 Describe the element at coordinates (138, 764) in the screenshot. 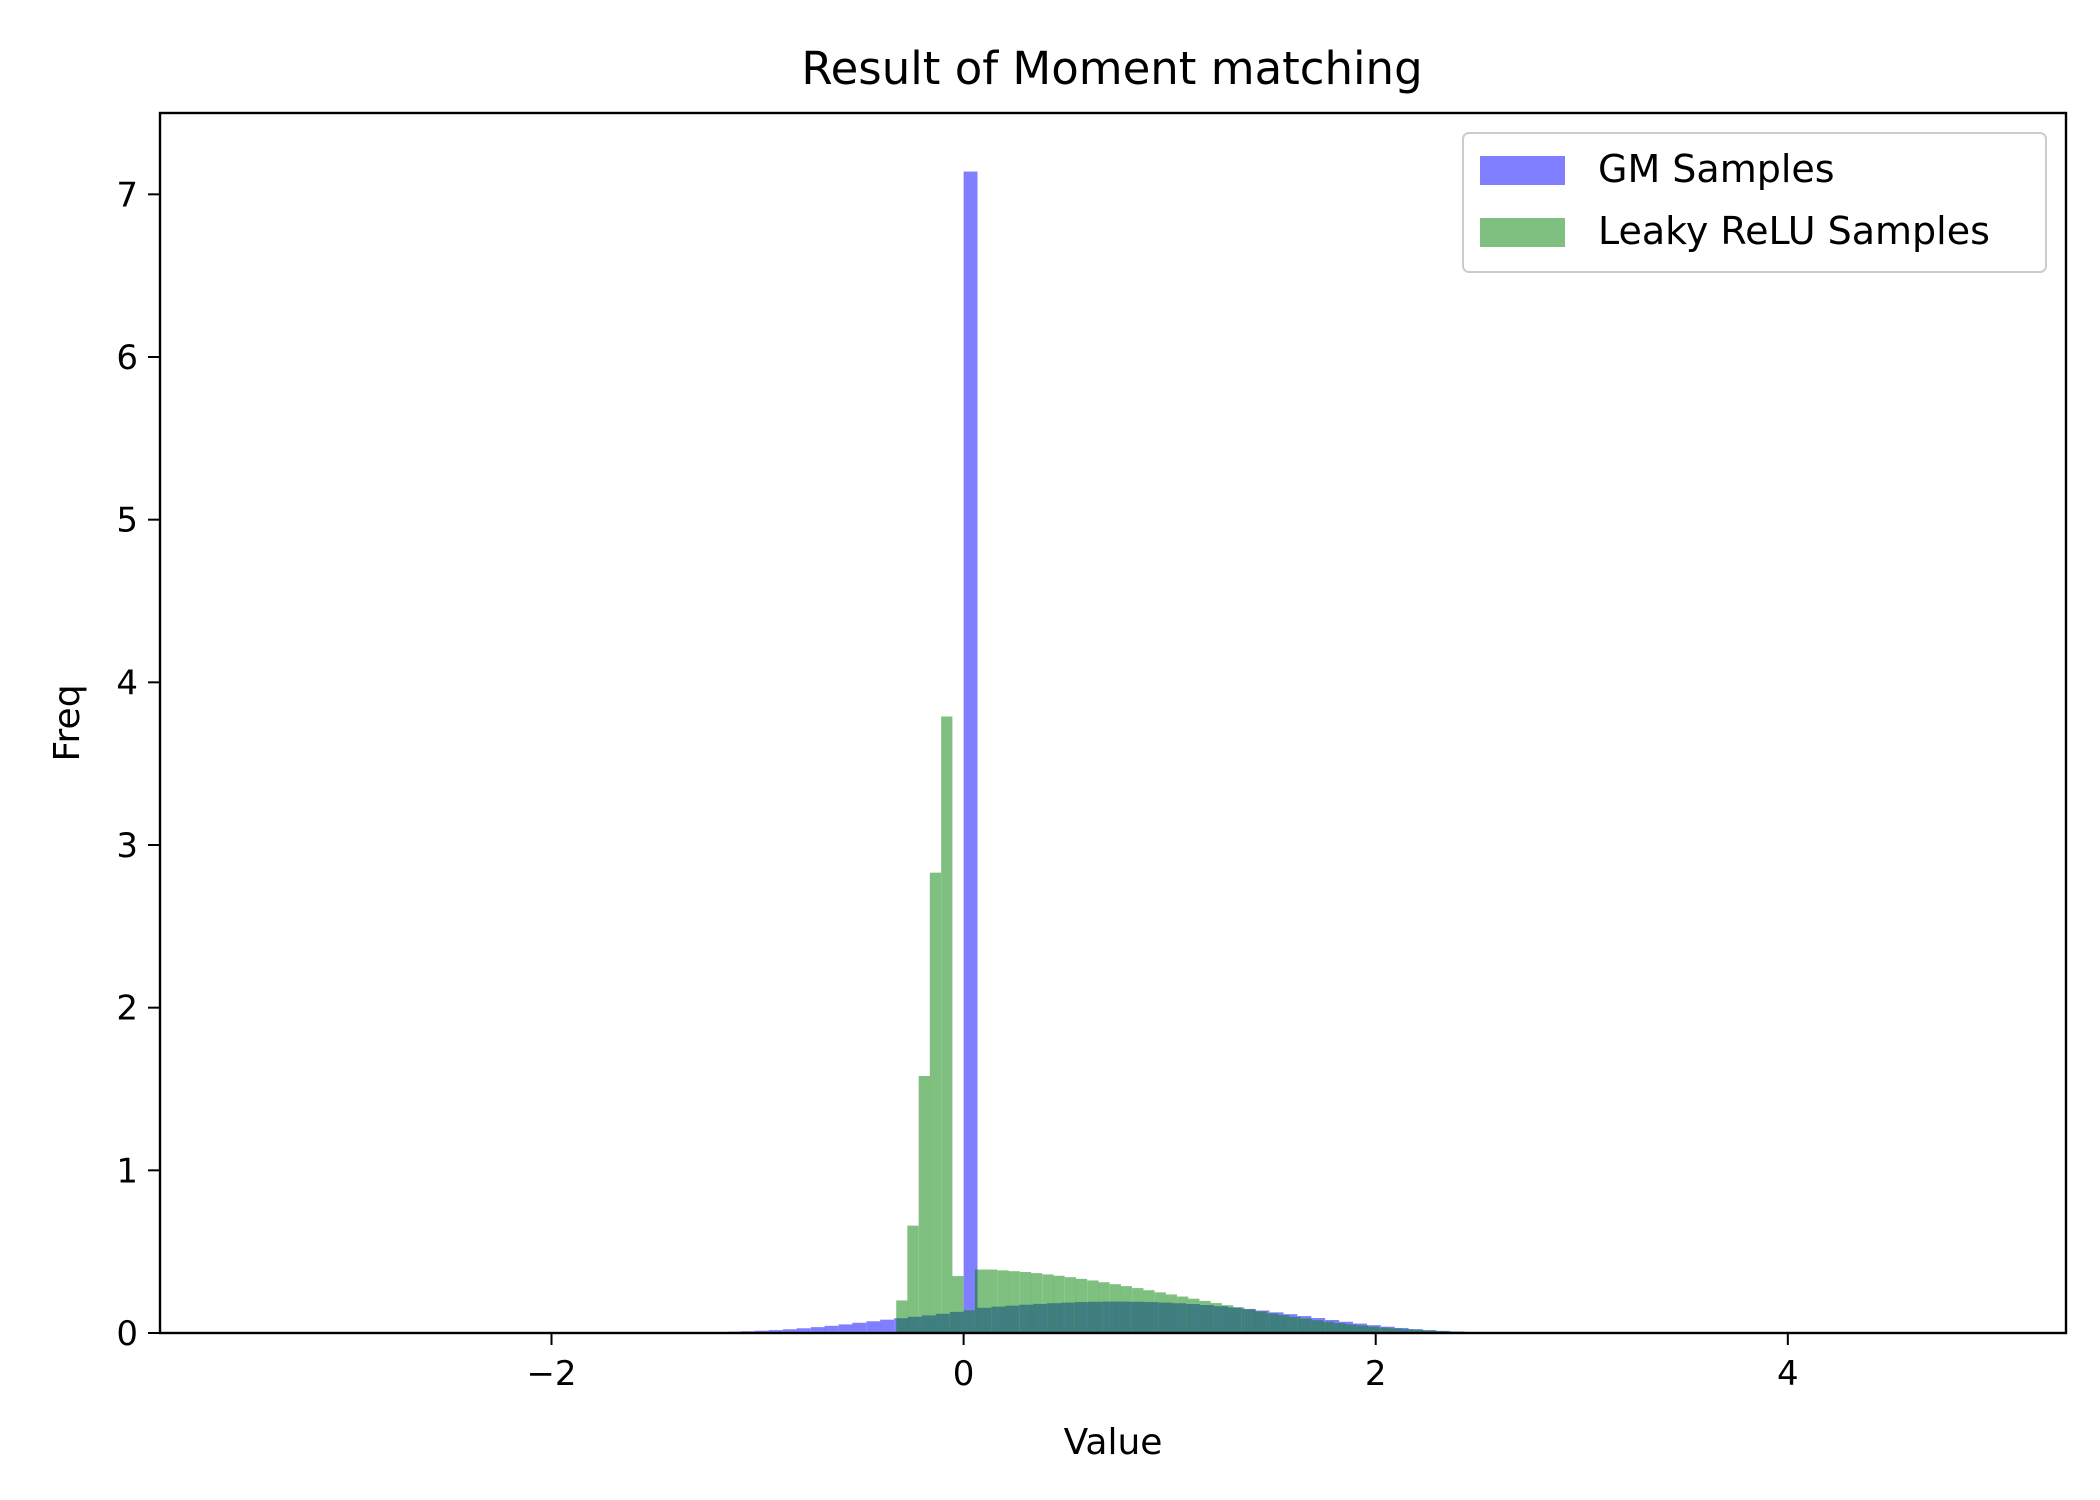

I see `y-axis-ticks: 0 1 2 3 4 5 6 7` at that location.